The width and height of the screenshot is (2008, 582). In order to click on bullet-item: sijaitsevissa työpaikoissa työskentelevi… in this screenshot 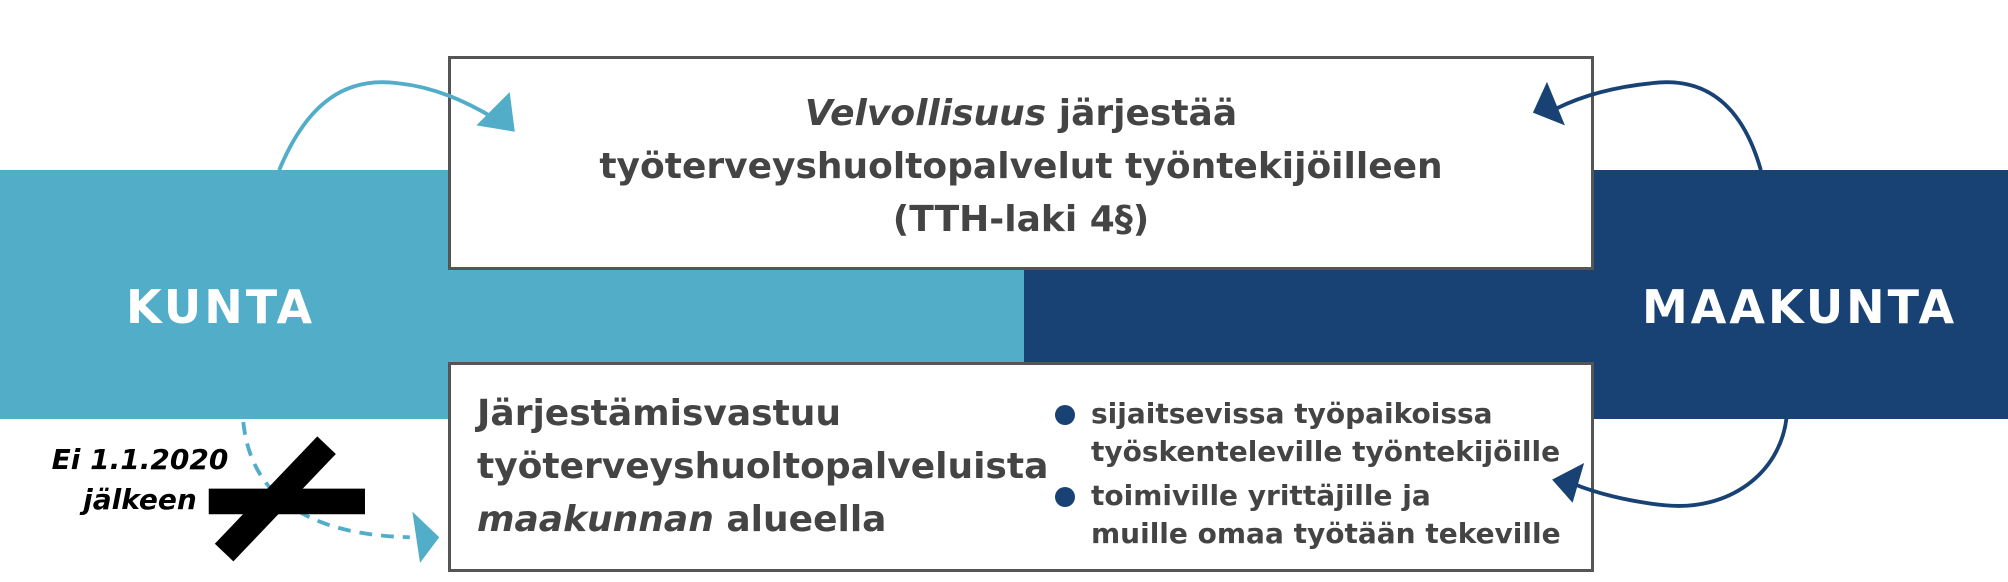, I will do `click(1306, 433)`.